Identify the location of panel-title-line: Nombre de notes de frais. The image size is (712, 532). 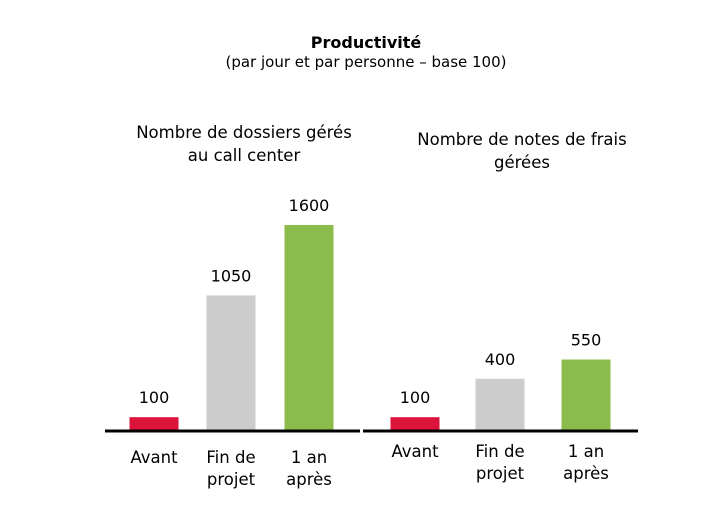
(521, 139).